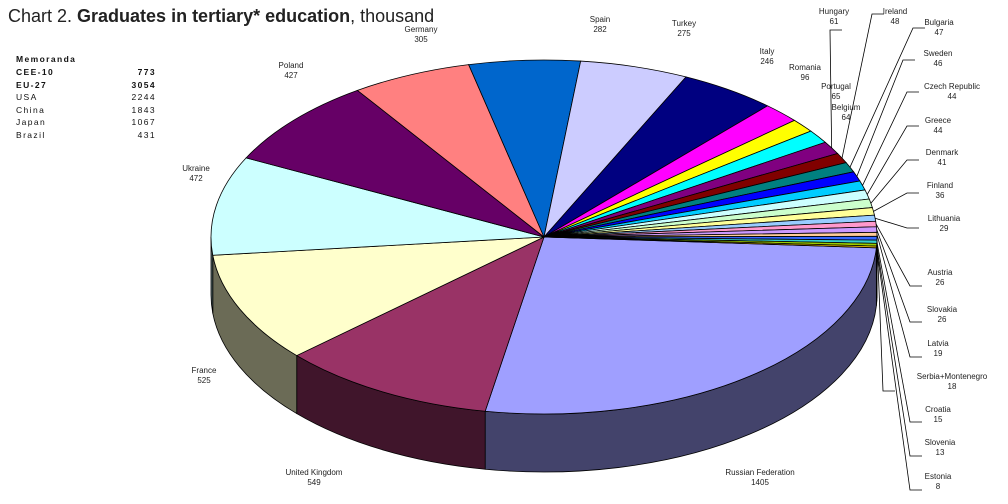 The width and height of the screenshot is (1008, 504). Describe the element at coordinates (942, 162) in the screenshot. I see `slice-value-denmark: 41` at that location.